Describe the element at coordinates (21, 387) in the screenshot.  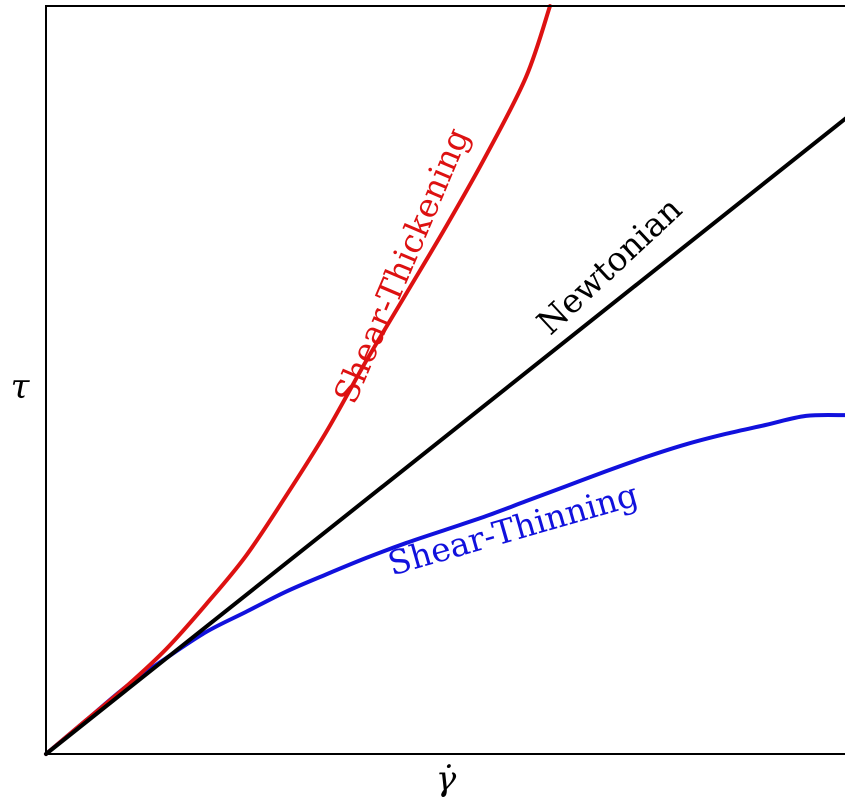
I see `y-axis-label: τ` at that location.